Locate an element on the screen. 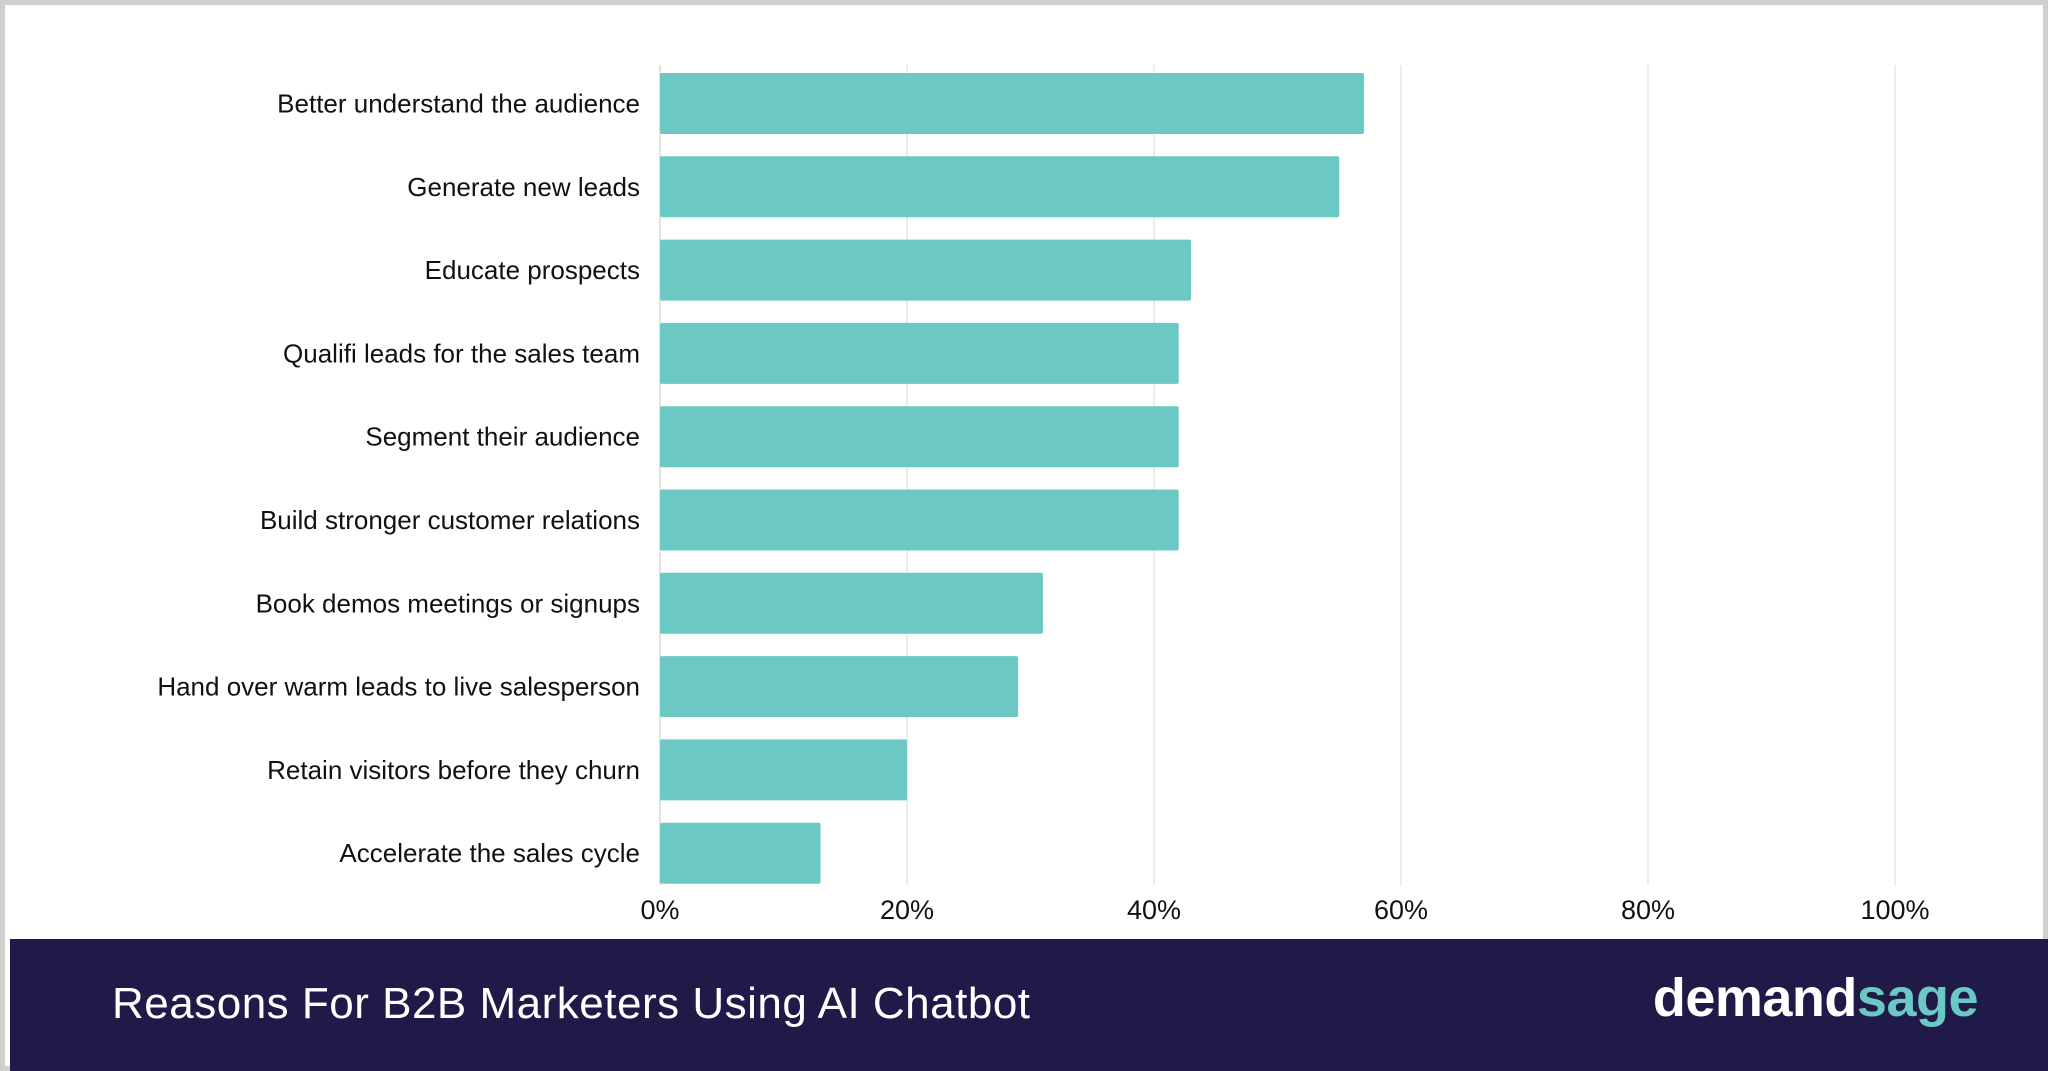 This screenshot has width=2048, height=1071. brand-logo-part-2: sage is located at coordinates (1917, 998).